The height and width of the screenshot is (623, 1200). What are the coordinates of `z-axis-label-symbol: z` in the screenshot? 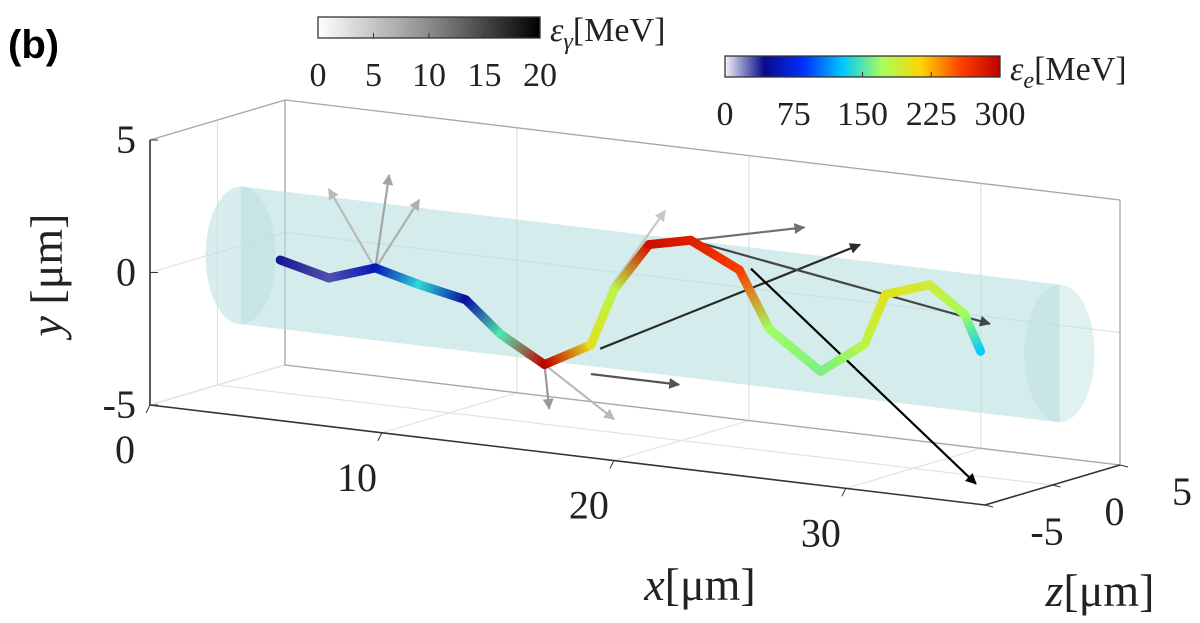 It's located at (1054, 590).